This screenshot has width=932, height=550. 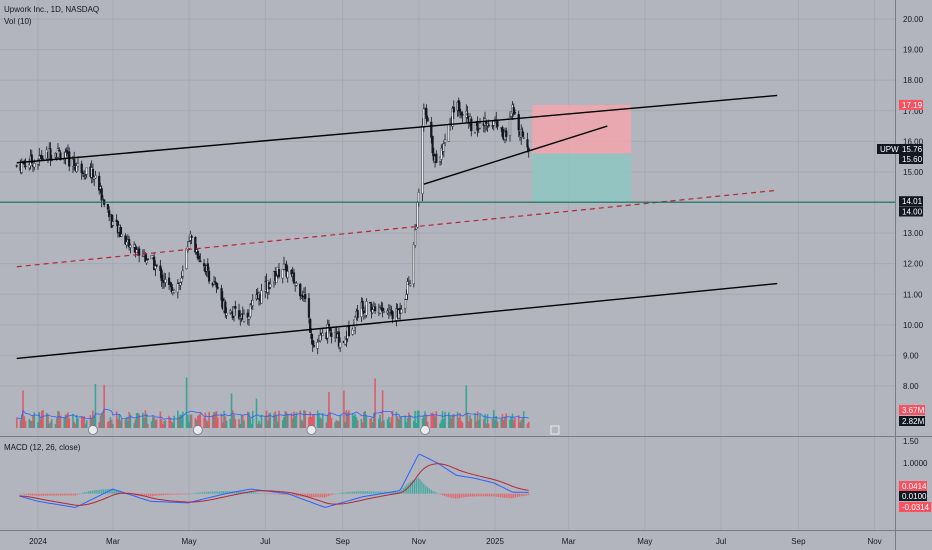 I want to click on macd-badge-signal-bg, so click(x=913, y=496).